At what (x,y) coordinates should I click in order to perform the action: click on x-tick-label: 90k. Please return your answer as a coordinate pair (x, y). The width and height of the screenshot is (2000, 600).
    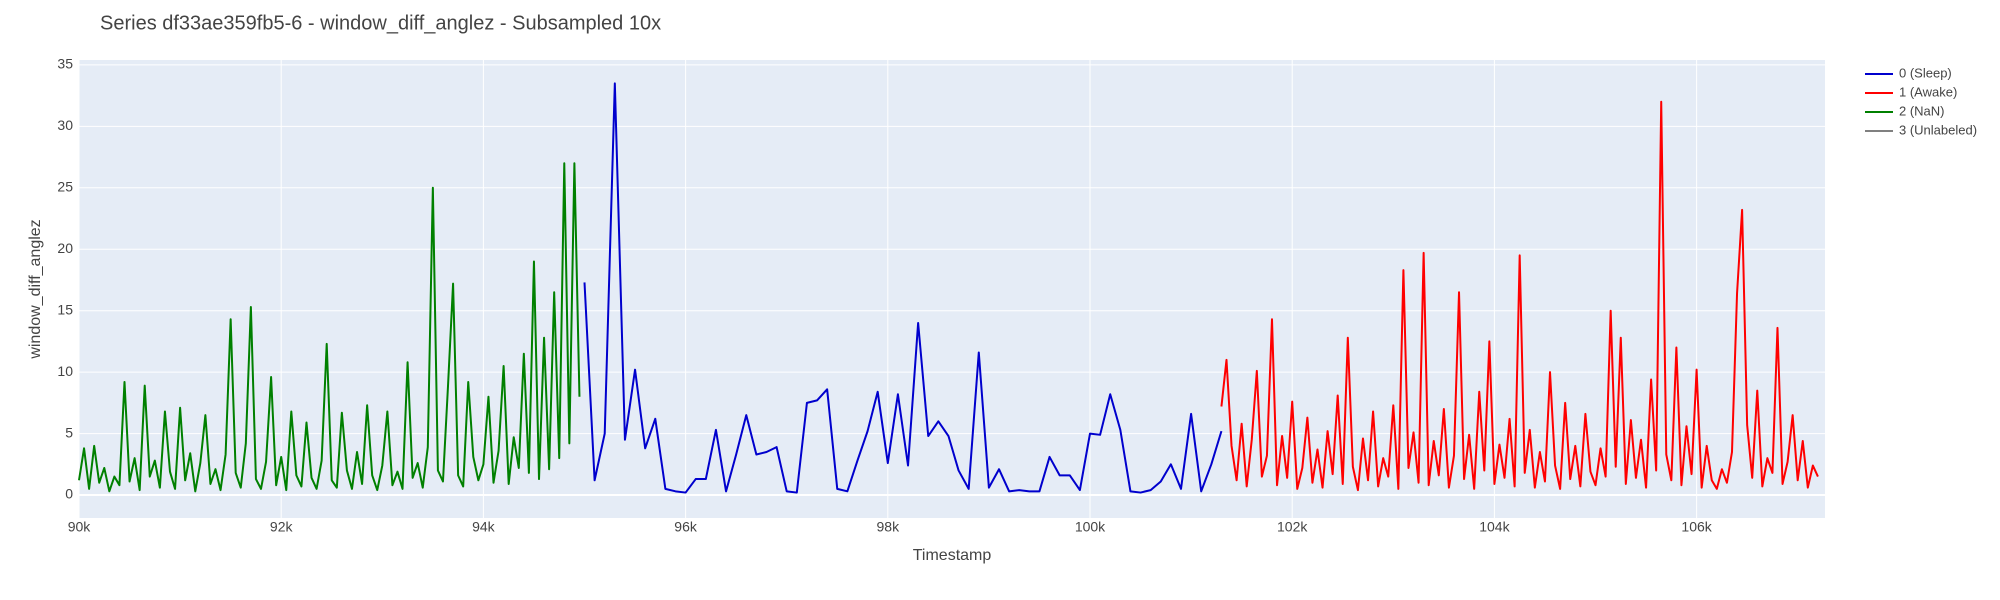
    Looking at the image, I should click on (80, 527).